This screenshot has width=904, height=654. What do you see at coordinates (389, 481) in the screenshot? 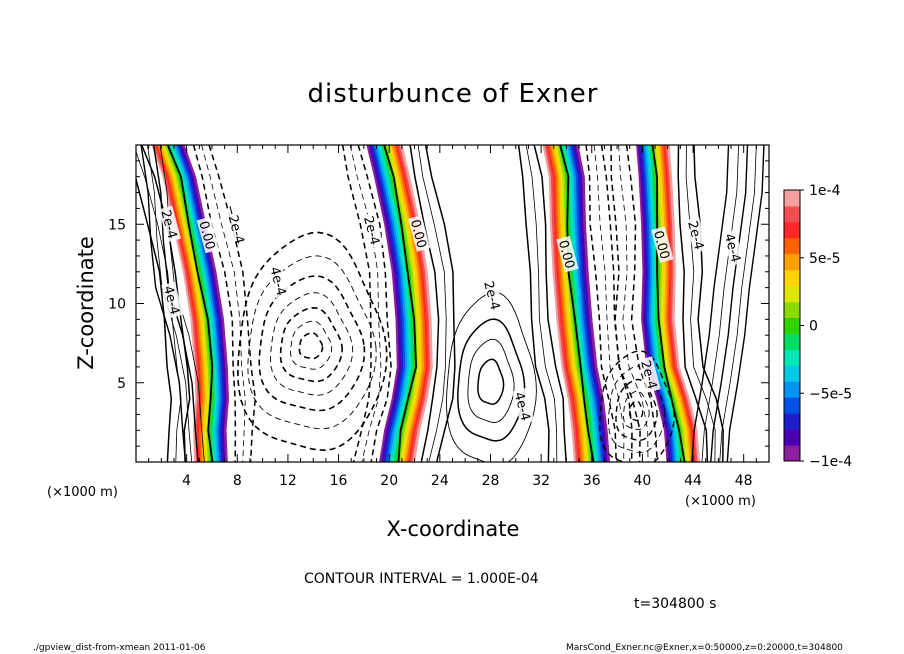
I see `x-tick-label: 20` at bounding box center [389, 481].